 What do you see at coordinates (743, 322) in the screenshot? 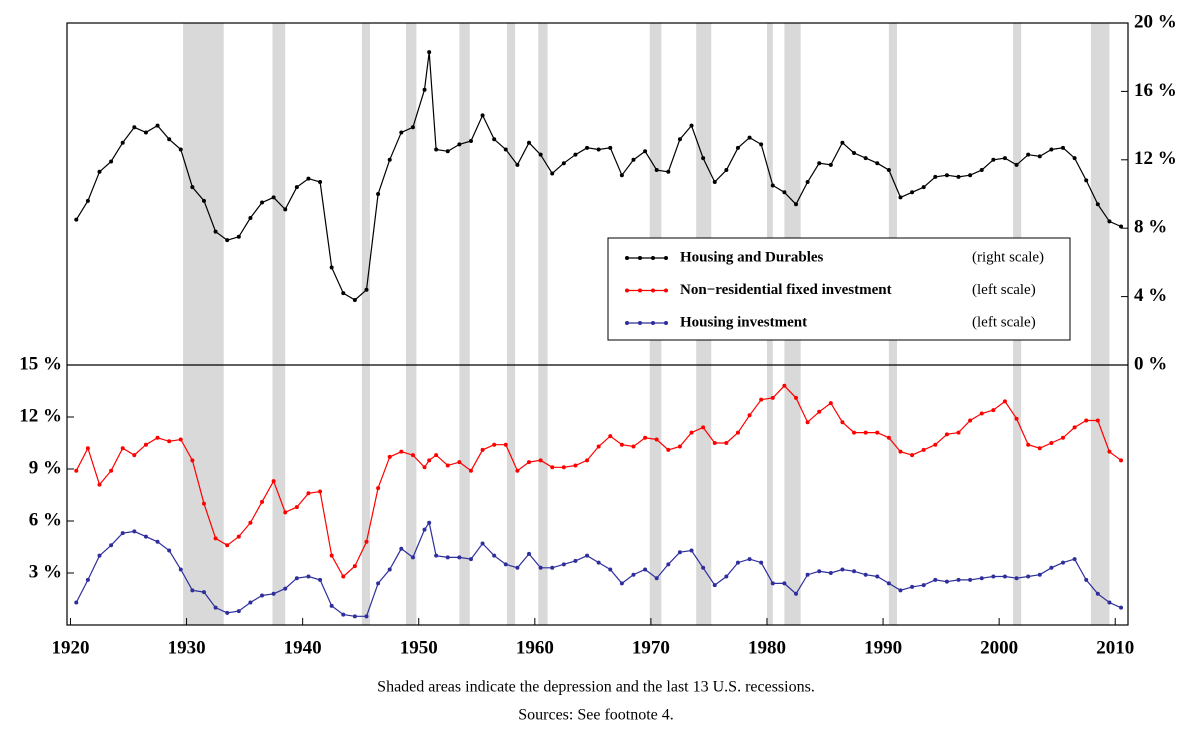
I see `legend-label: Housing investment` at bounding box center [743, 322].